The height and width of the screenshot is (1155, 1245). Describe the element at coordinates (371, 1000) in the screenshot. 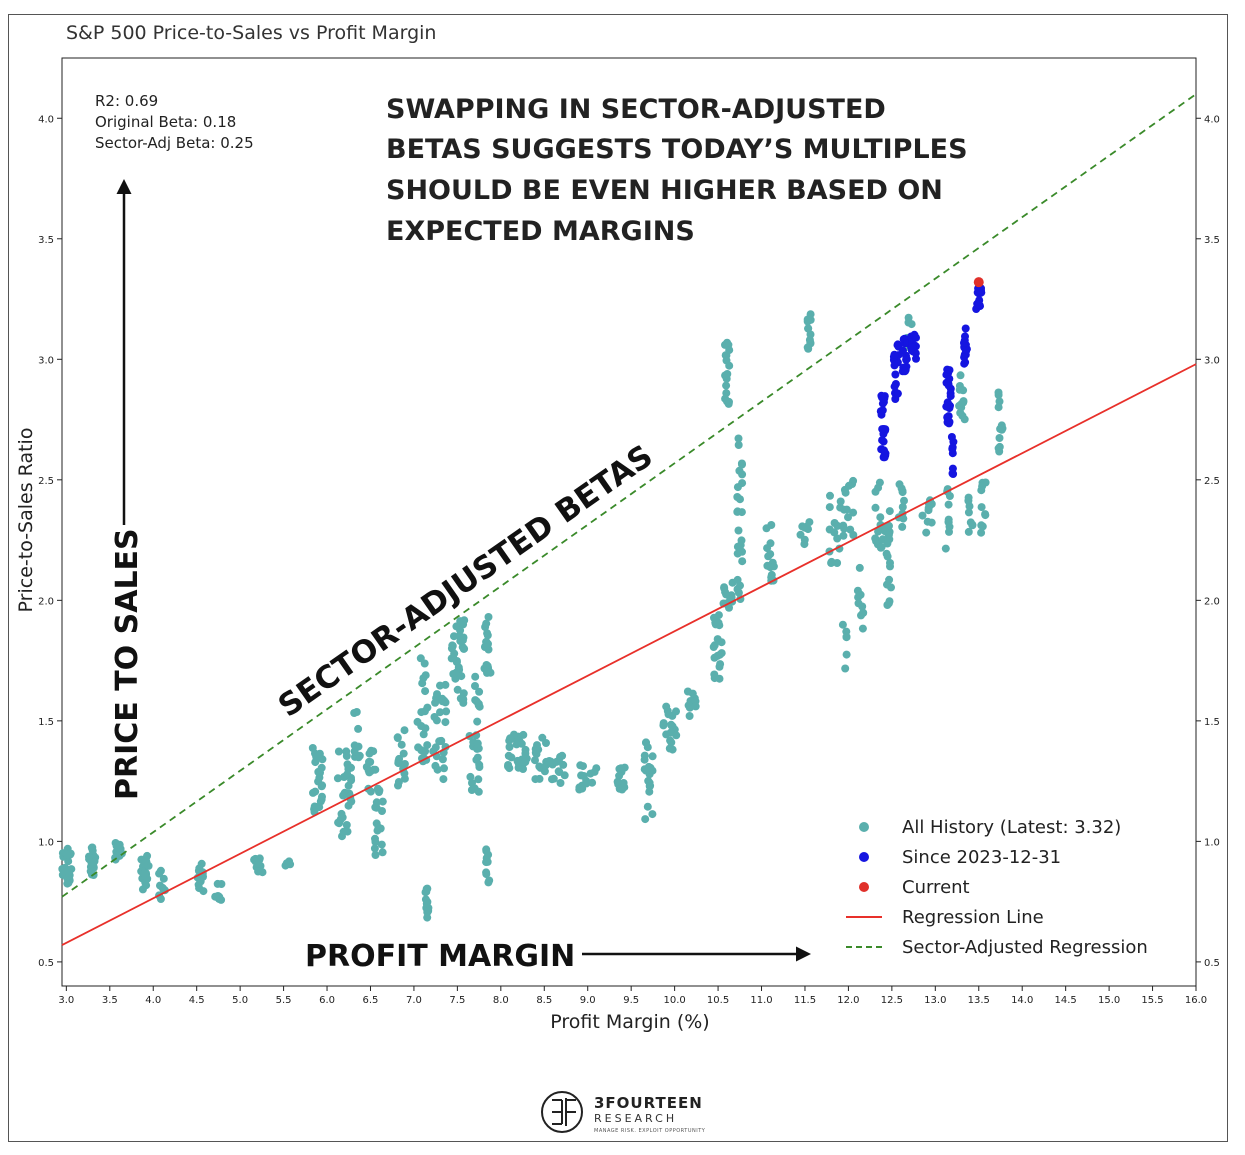

I see `x-tick-label: 6.5` at that location.